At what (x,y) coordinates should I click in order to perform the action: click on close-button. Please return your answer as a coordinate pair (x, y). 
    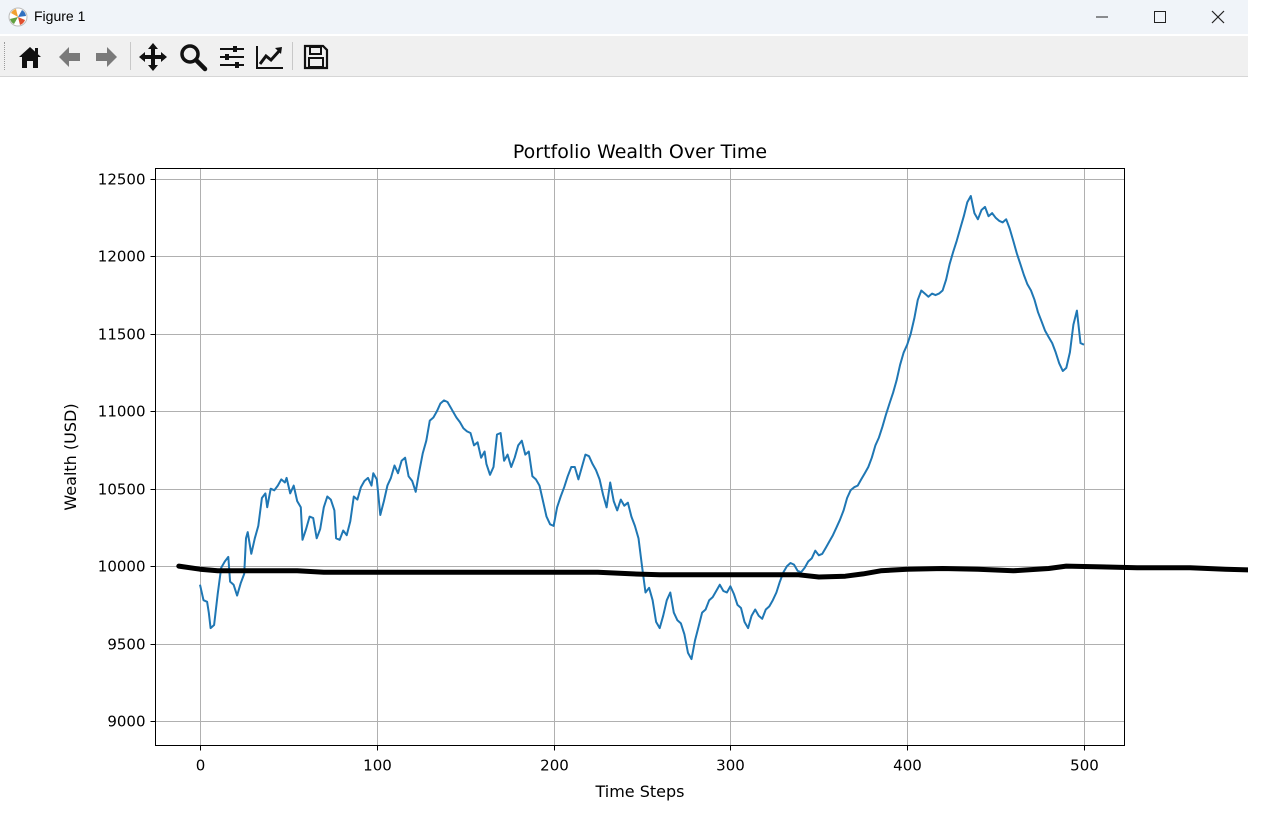
    Looking at the image, I should click on (1218, 17).